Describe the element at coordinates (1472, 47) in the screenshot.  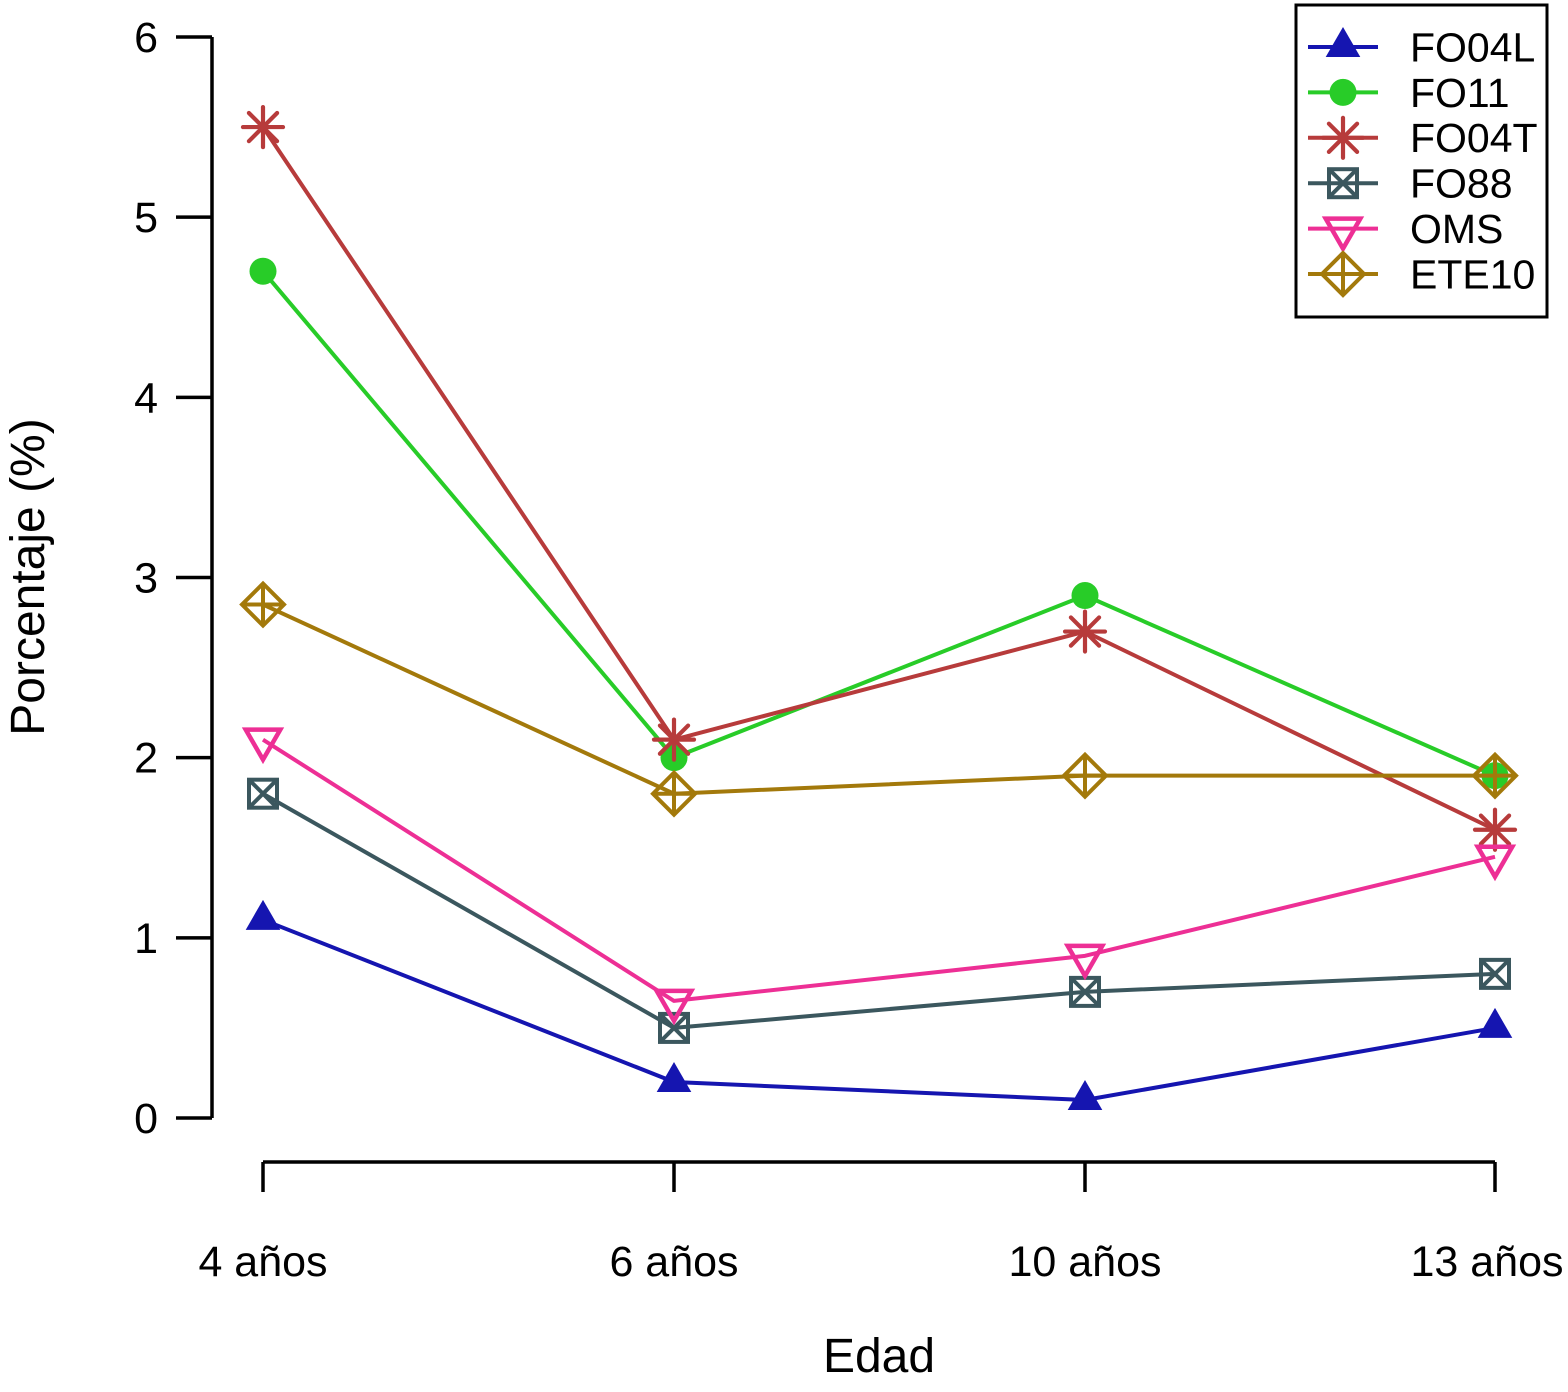
I see `legend-label-FO04L: FO04L` at that location.